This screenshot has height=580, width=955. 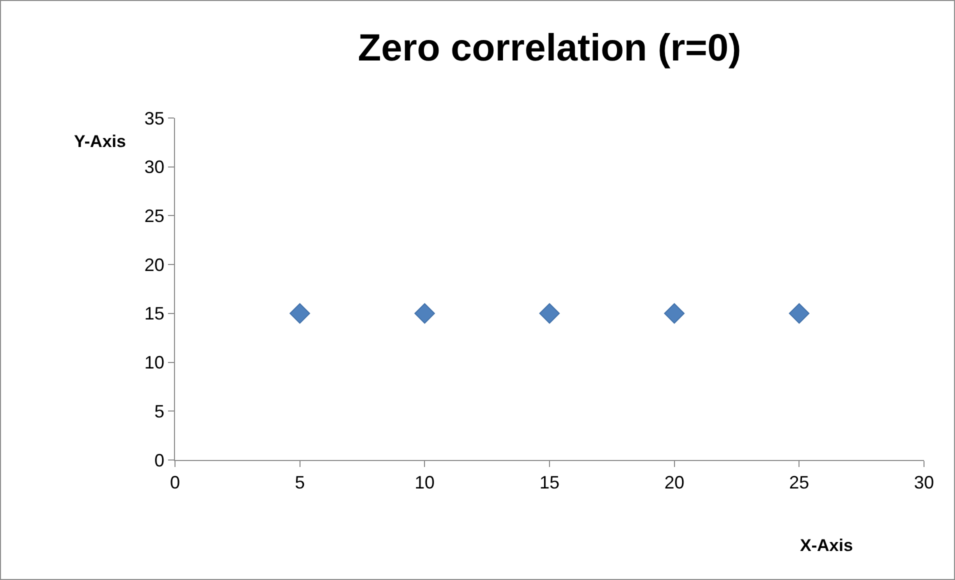 What do you see at coordinates (674, 482) in the screenshot?
I see `x-tick-label: 20` at bounding box center [674, 482].